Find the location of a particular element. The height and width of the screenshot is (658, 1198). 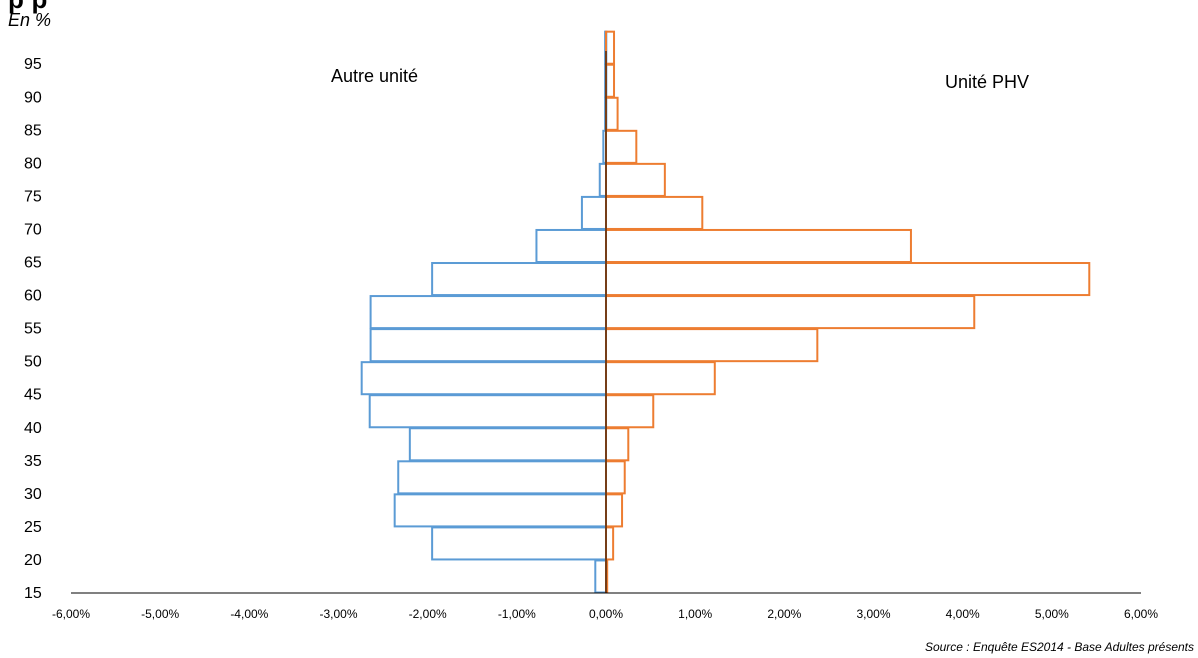

y-tick-label: 85 is located at coordinates (33, 130).